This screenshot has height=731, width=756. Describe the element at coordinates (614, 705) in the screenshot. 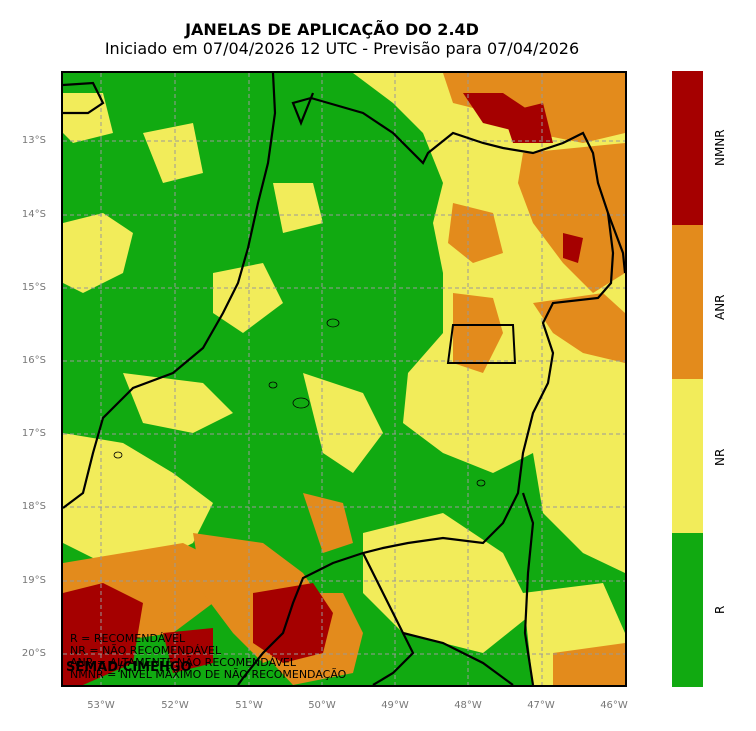

I see `lon-label: 46°W` at that location.